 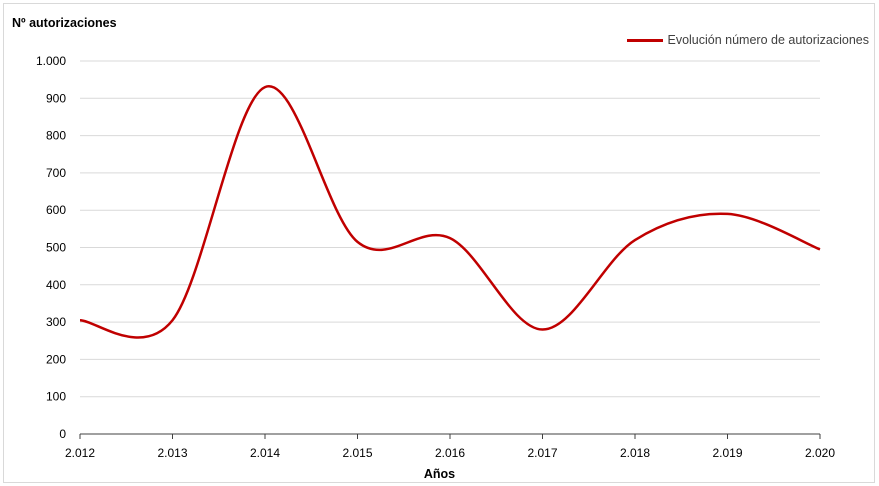 I want to click on y-axis-title: Nº autorizaciones, so click(x=64, y=23).